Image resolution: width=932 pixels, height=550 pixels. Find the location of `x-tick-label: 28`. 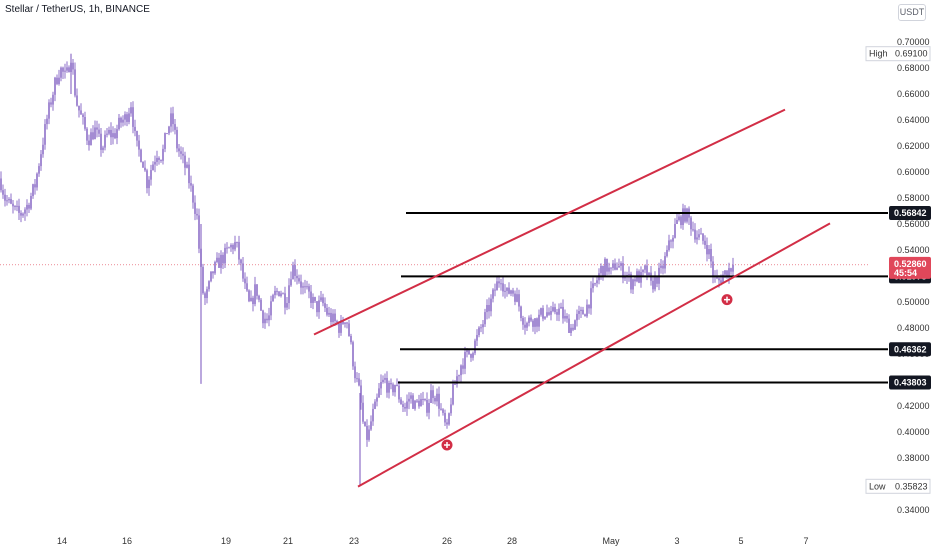

x-tick-label: 28 is located at coordinates (512, 541).